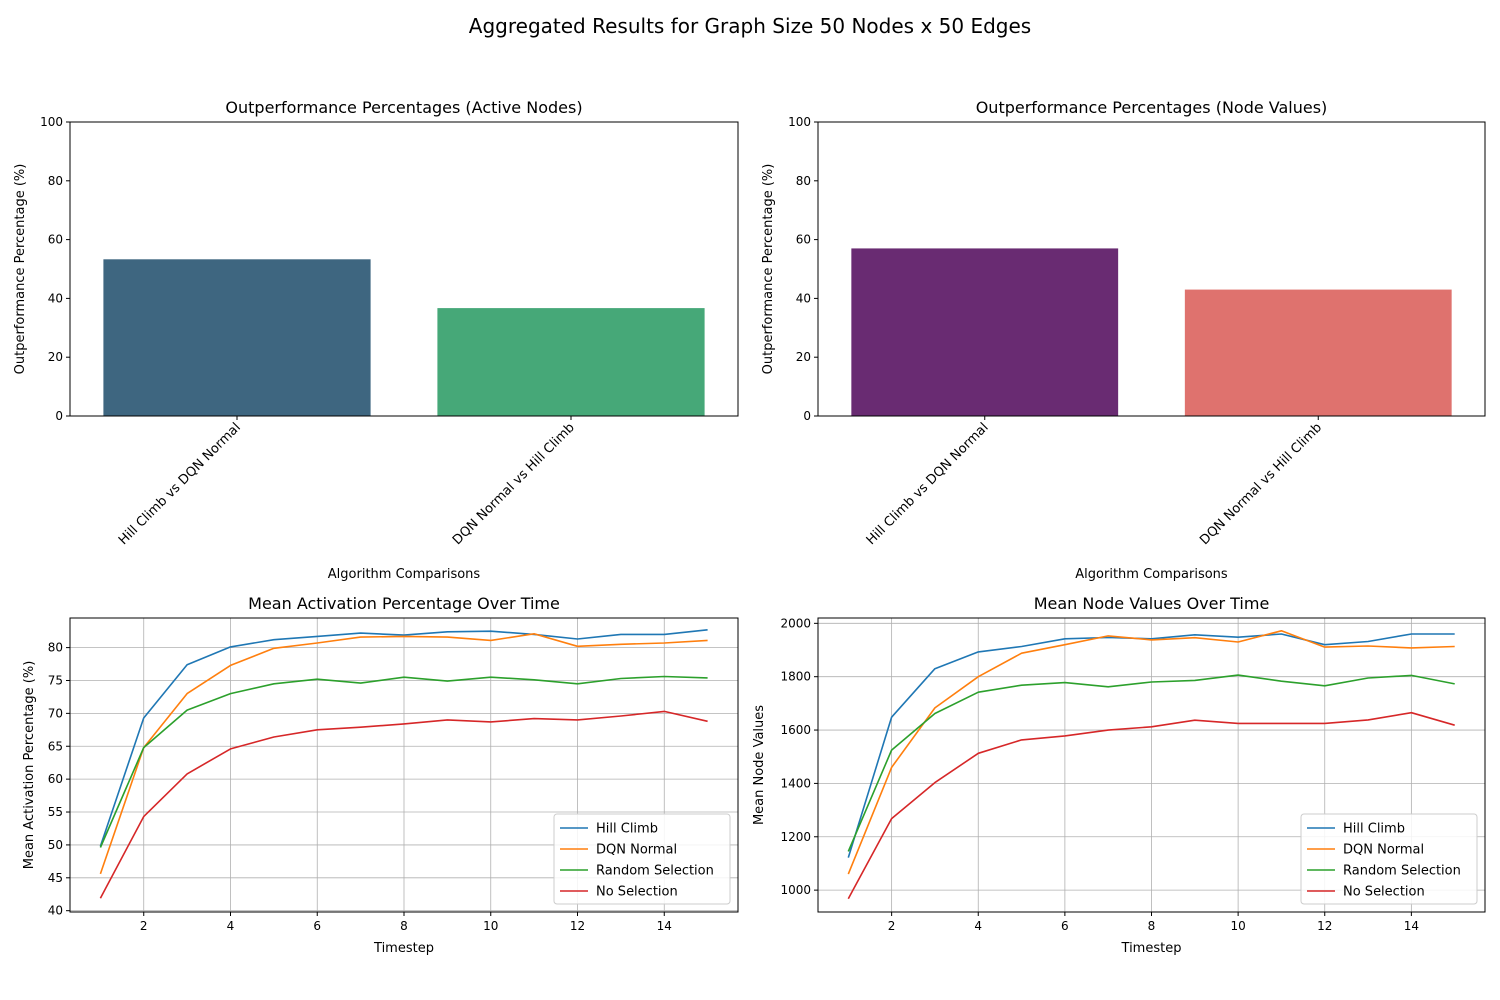  I want to click on y-tick-label: 1600, so click(795, 730).